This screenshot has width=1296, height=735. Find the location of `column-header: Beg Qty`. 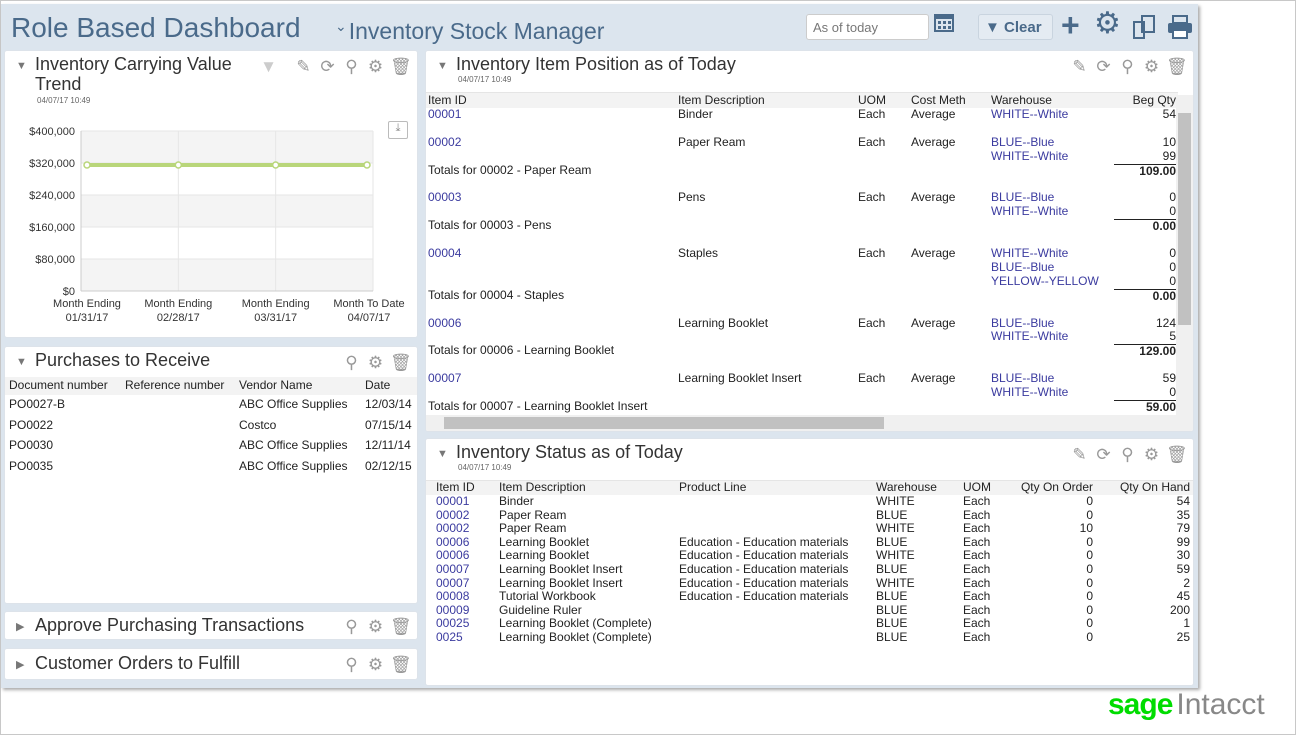

column-header: Beg Qty is located at coordinates (1154, 100).